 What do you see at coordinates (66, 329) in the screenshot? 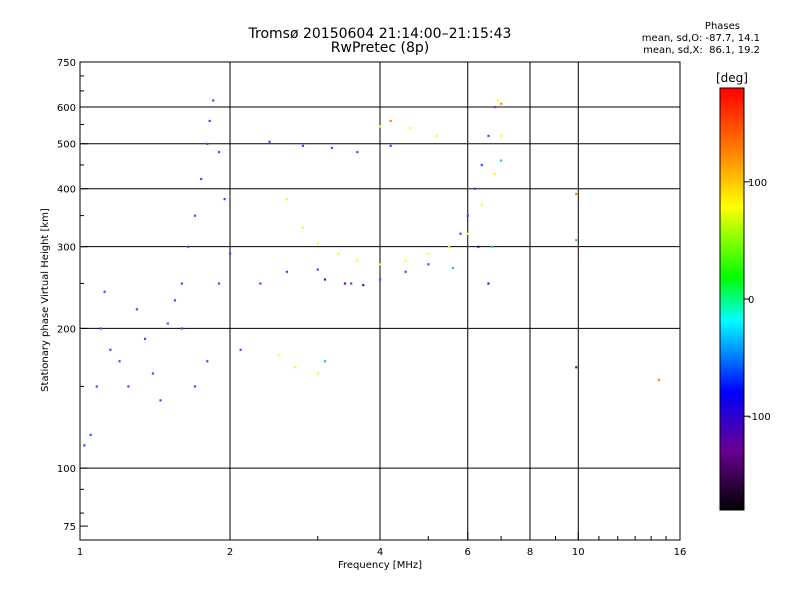
I see `y-tick-label: 200` at bounding box center [66, 329].